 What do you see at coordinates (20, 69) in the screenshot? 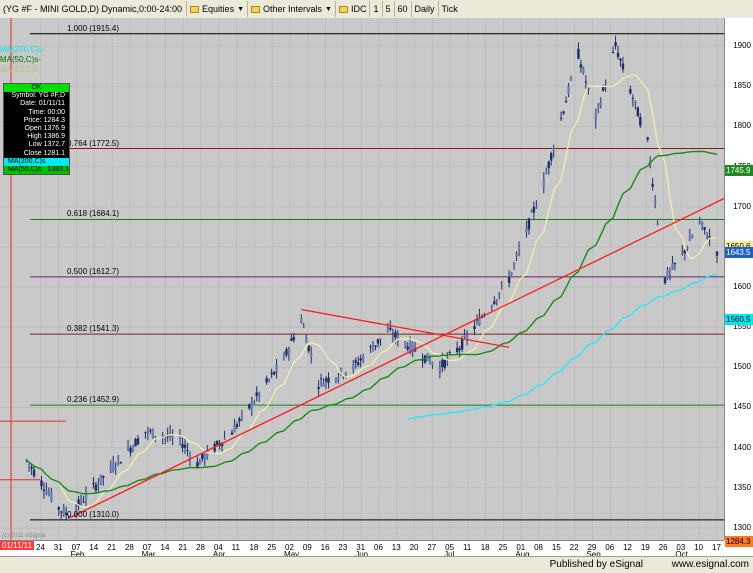
I see `study-ma10-label: MA(10,C)s-` at bounding box center [20, 69].